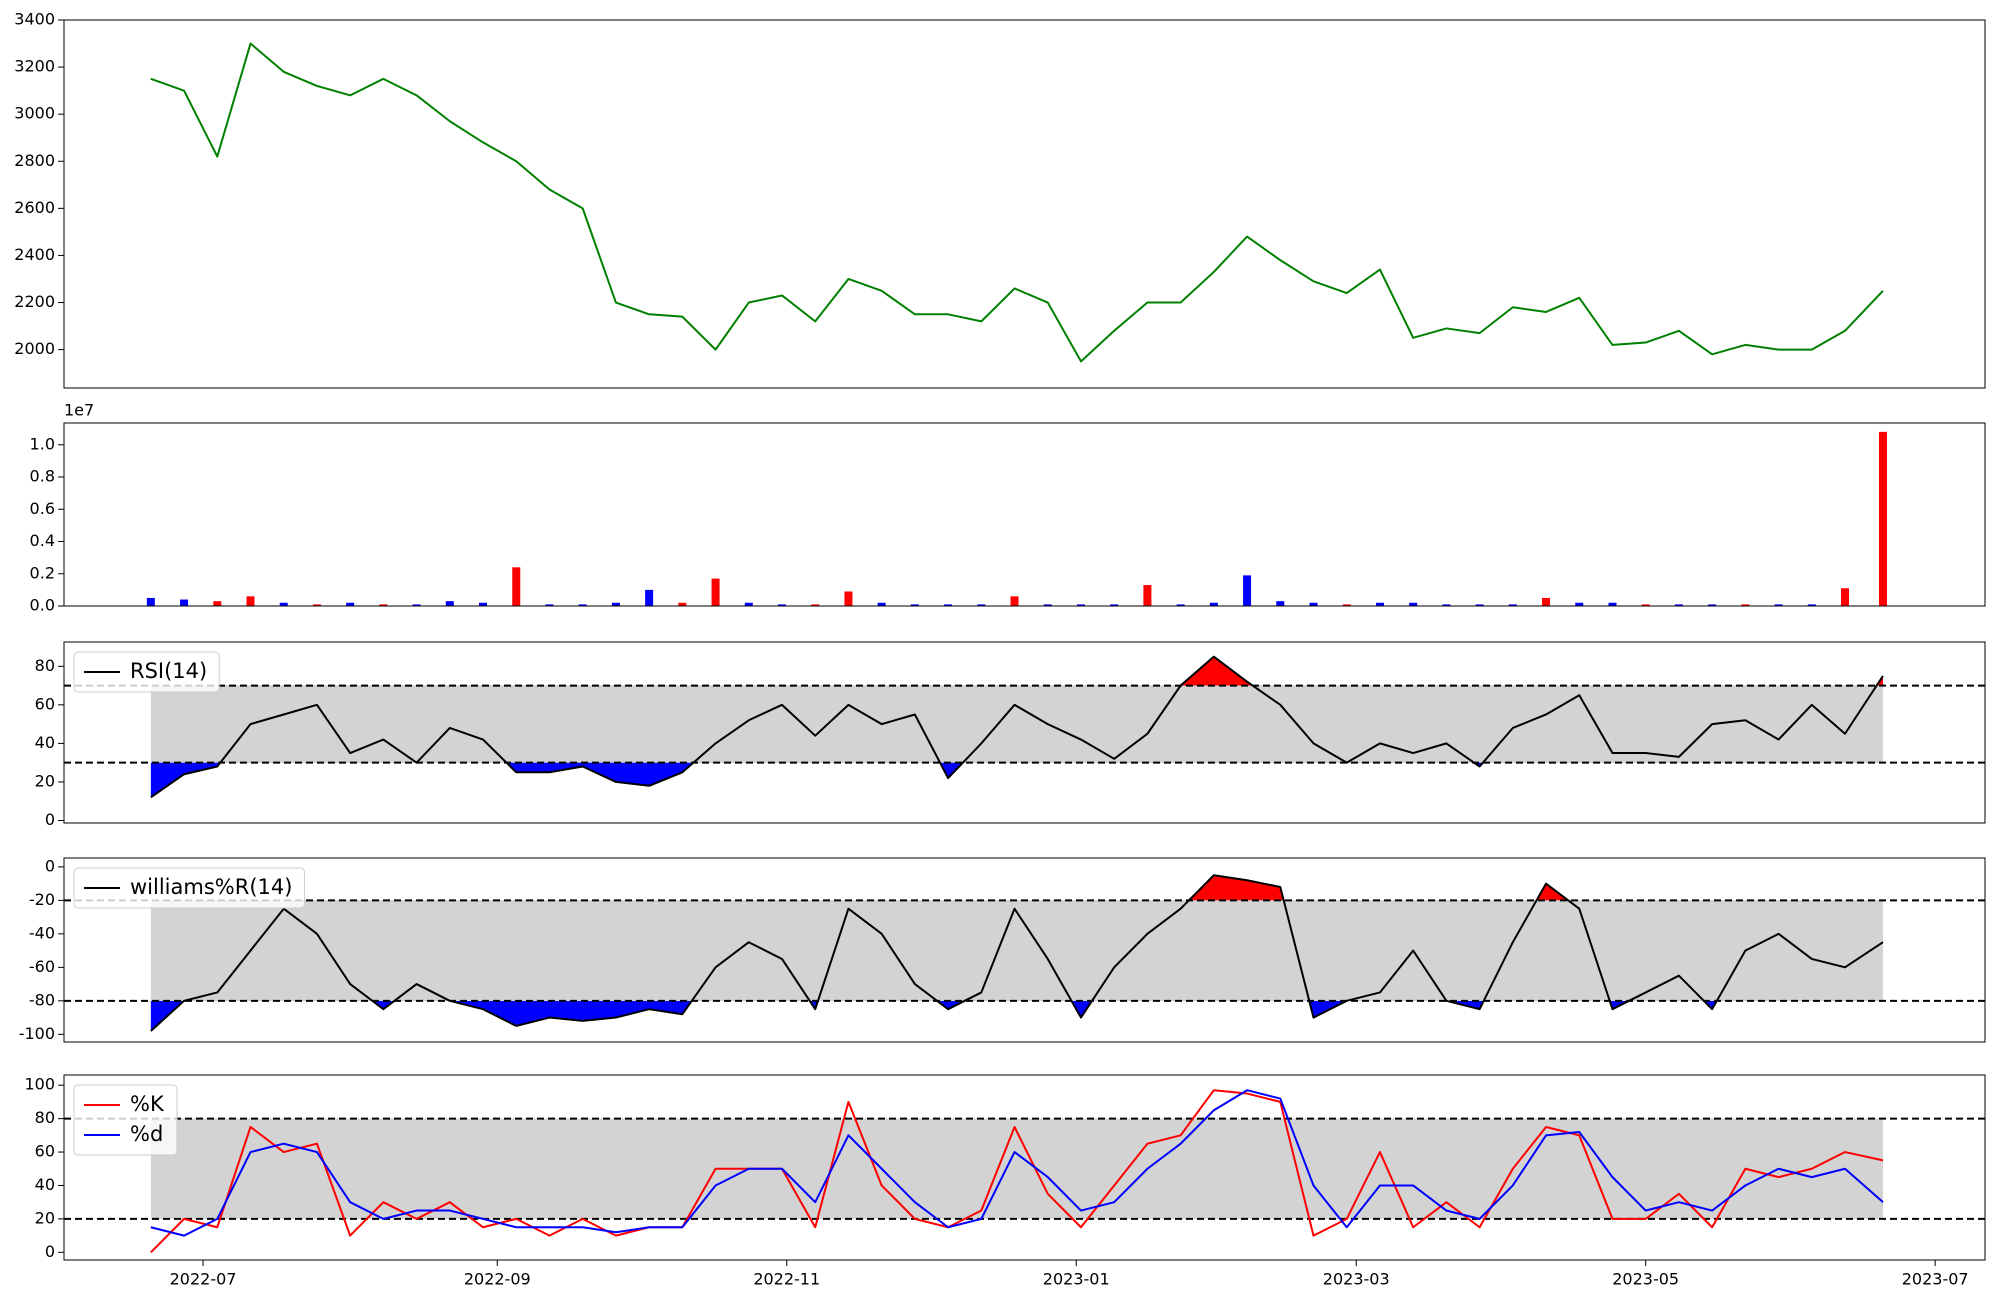 Image resolution: width=2000 pixels, height=1300 pixels. Describe the element at coordinates (34, 66) in the screenshot. I see `y-tick-label: 3200` at that location.